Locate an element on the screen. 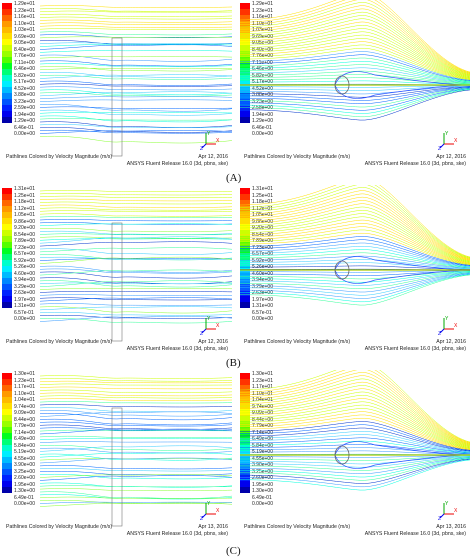 This screenshot has height=560, width=474. colorbar-tick-label: 5.82e+00 is located at coordinates (24, 75).